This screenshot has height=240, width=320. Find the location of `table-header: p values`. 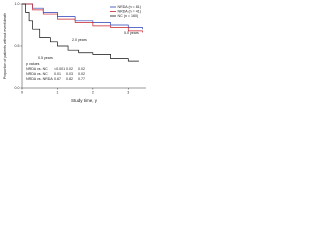

table-header: p values is located at coordinates (33, 64).